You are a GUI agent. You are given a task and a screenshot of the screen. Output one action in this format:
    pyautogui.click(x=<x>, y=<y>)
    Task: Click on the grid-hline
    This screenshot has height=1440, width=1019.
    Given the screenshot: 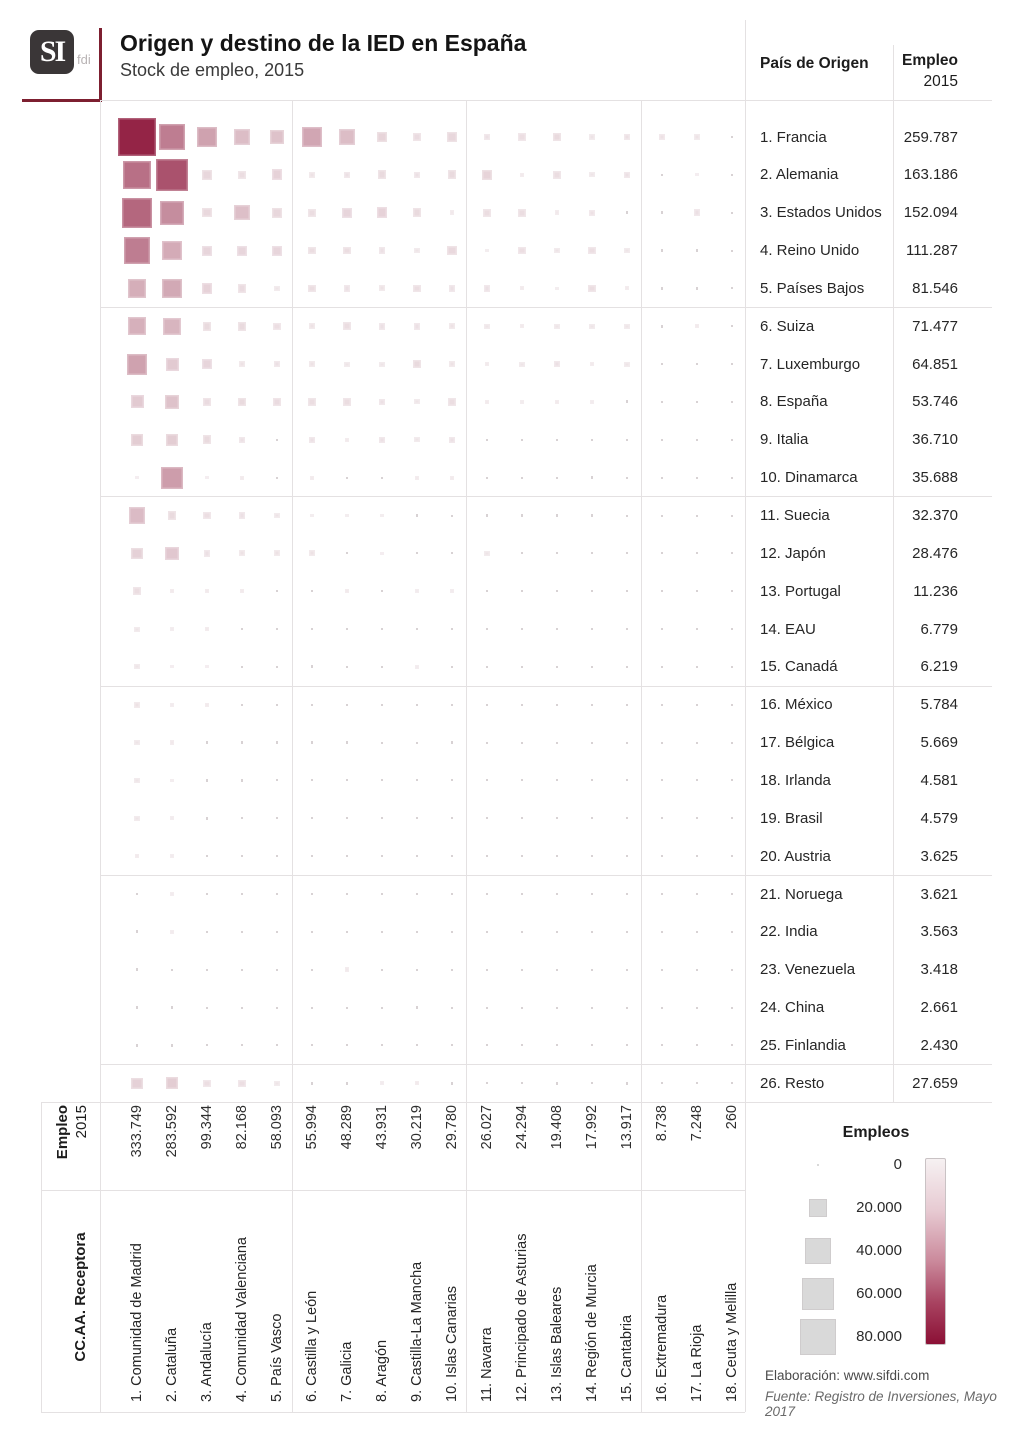 What is the action you would take?
    pyautogui.click(x=546, y=307)
    